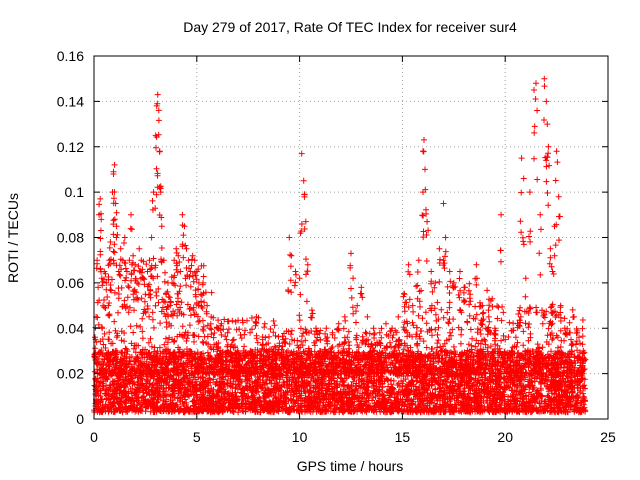  What do you see at coordinates (70, 328) in the screenshot?
I see `y-tick-label: 0.04` at bounding box center [70, 328].